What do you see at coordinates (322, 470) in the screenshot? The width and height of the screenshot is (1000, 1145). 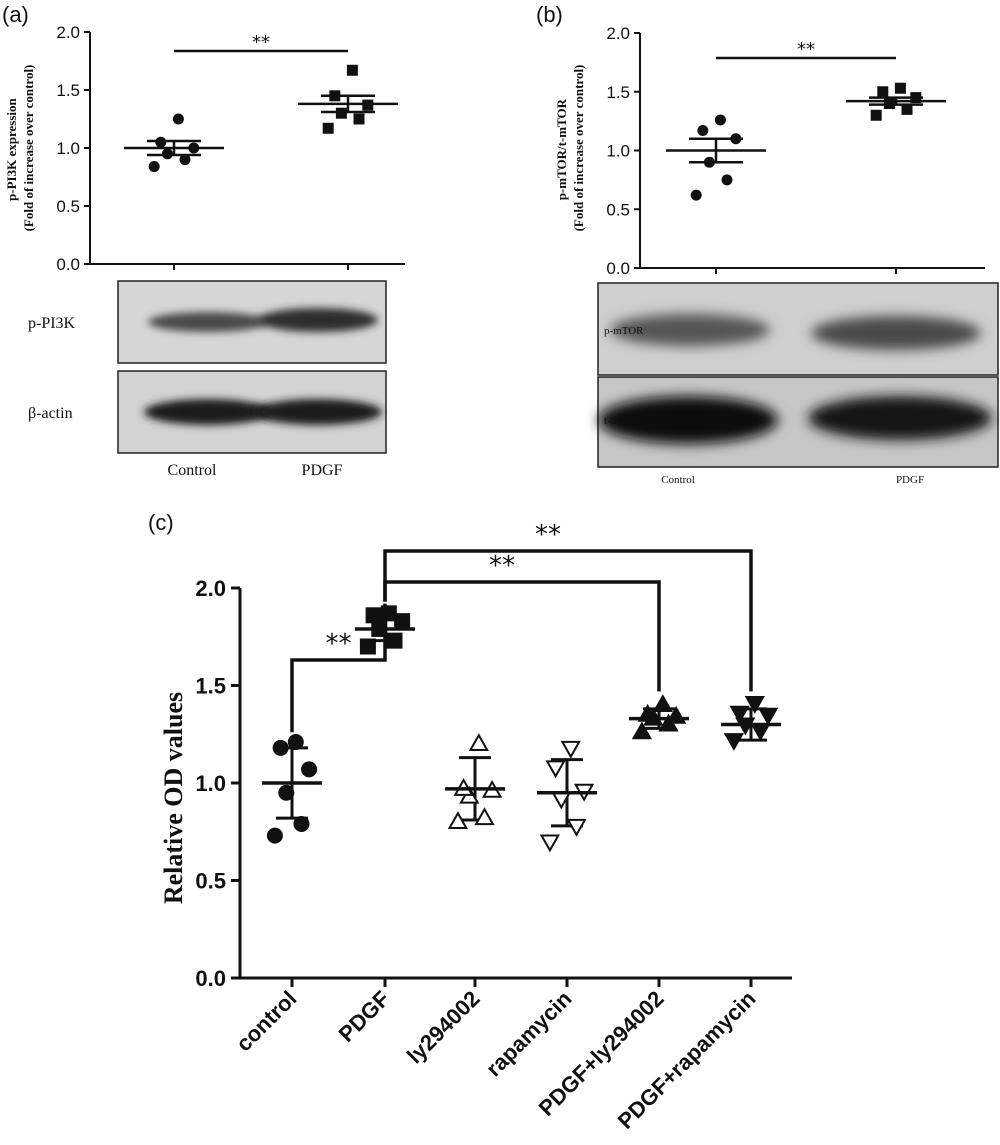 I see `blot-a-lane-label-pdgf: PDGF` at bounding box center [322, 470].